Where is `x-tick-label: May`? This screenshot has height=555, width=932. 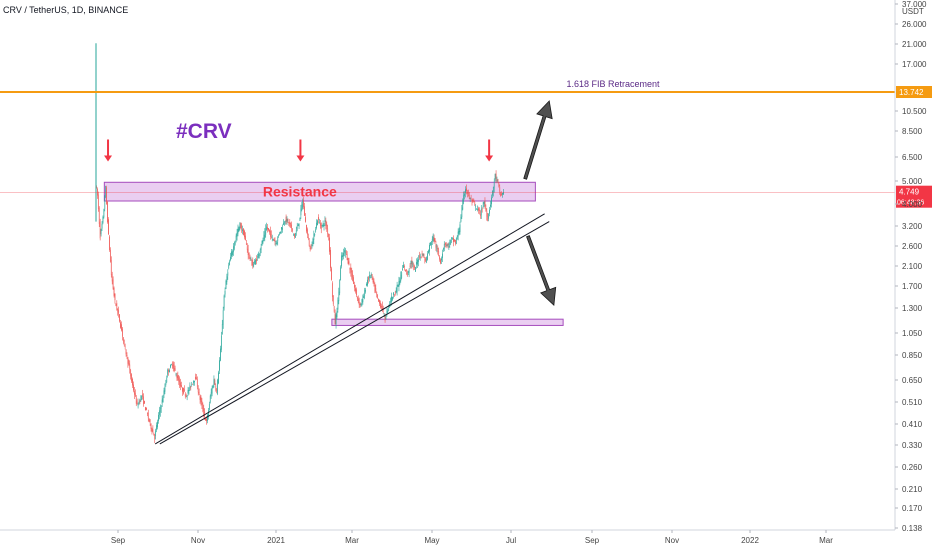
x-tick-label: May is located at coordinates (431, 540).